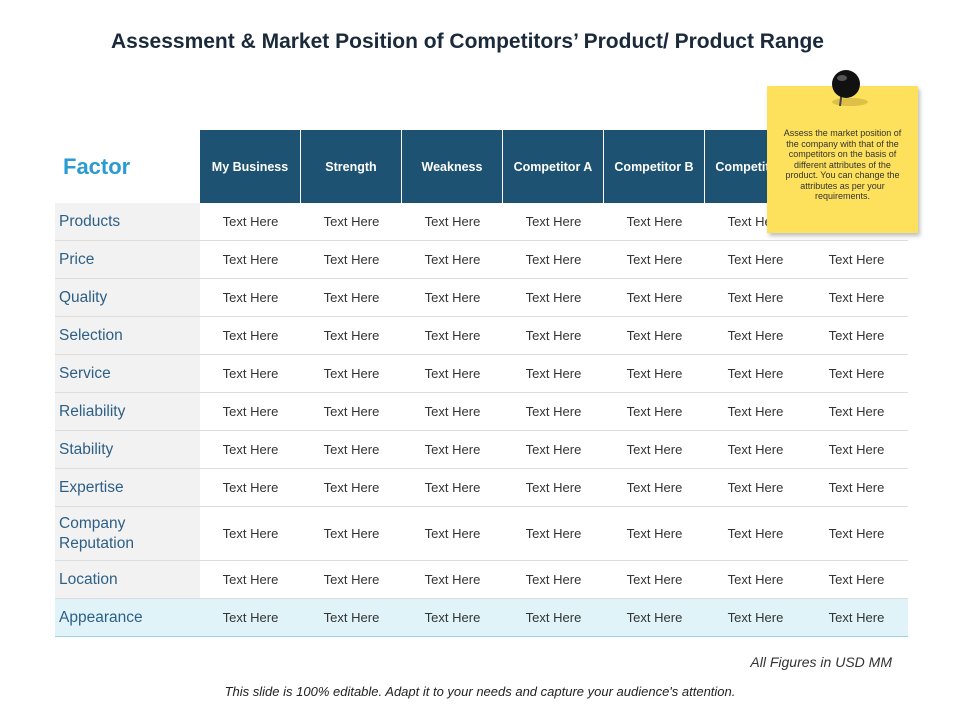  What do you see at coordinates (127, 221) in the screenshot?
I see `factor-label: Products` at bounding box center [127, 221].